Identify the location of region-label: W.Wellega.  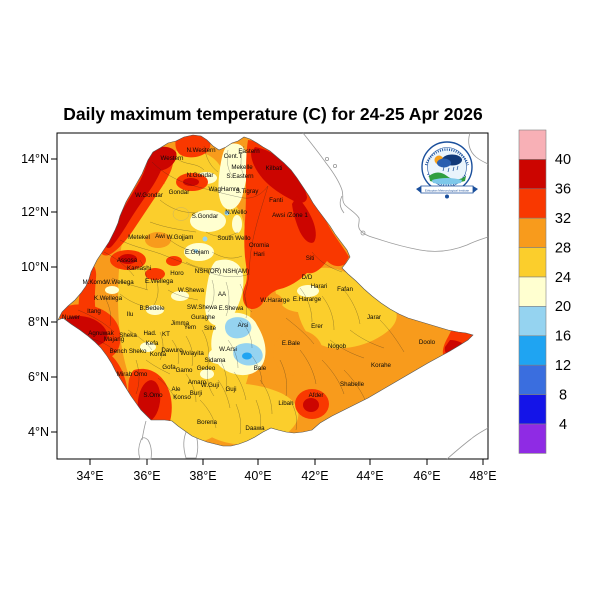
(119, 282).